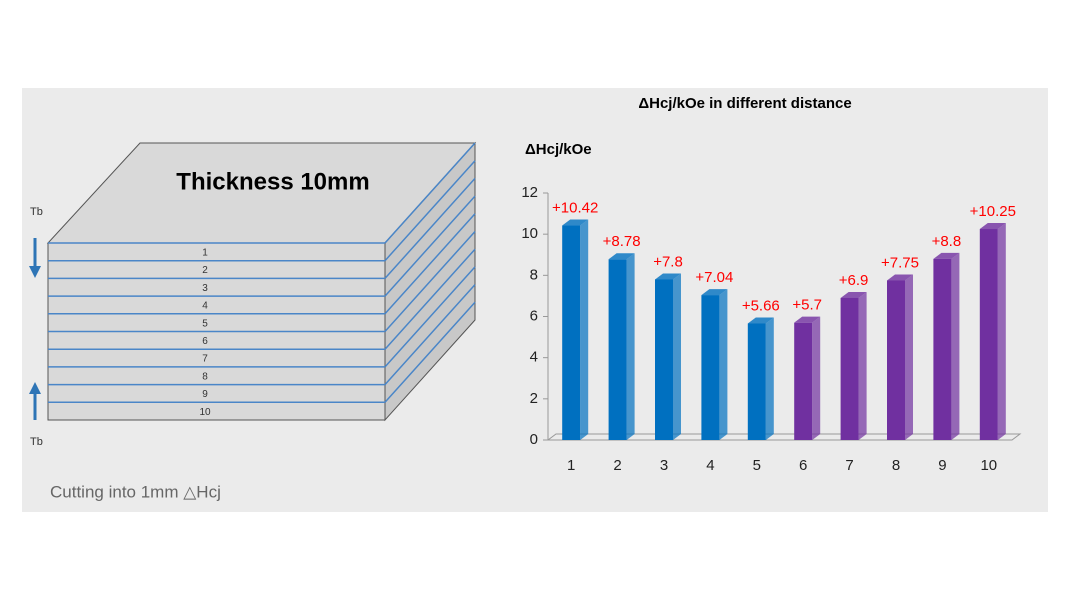 The width and height of the screenshot is (1068, 601). What do you see at coordinates (534, 357) in the screenshot?
I see `y-tick-label: 4` at bounding box center [534, 357].